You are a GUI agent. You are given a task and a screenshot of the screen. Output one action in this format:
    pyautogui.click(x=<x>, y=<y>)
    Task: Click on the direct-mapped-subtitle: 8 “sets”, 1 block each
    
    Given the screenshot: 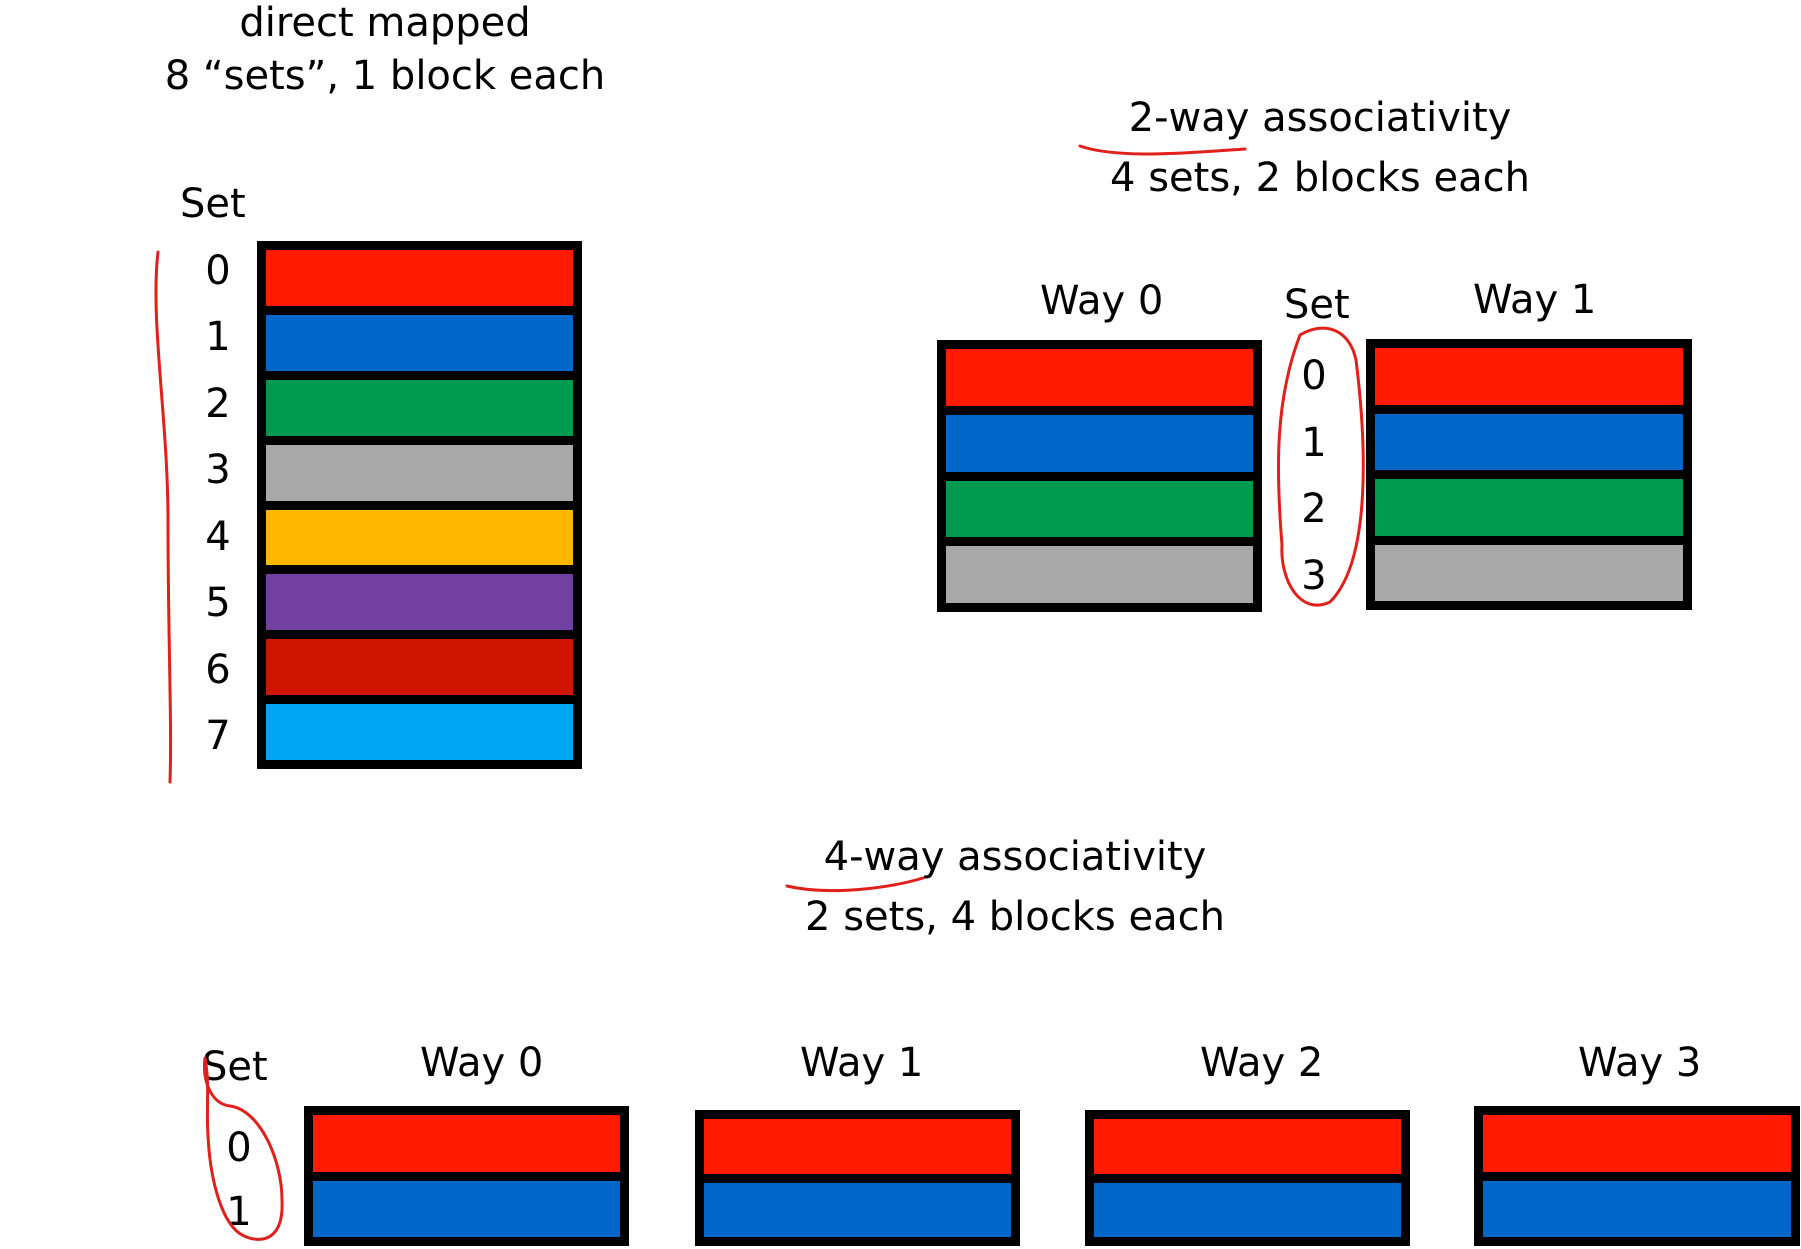 What is the action you would take?
    pyautogui.click(x=385, y=76)
    